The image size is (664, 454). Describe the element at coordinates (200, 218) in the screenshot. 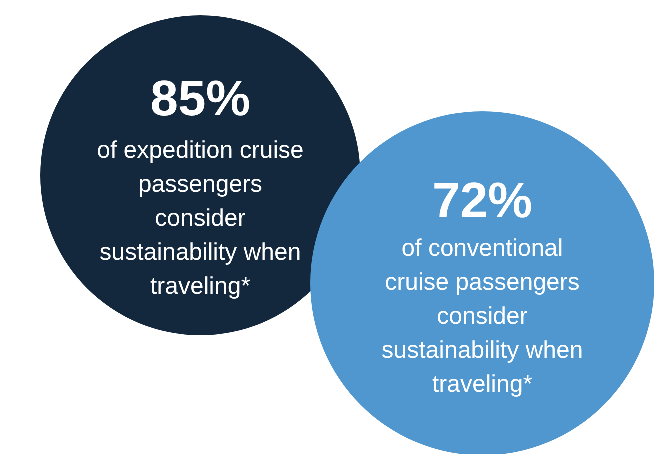

I see `category-label: of expedition cruise passengers consider sustainability when traveling*` at that location.